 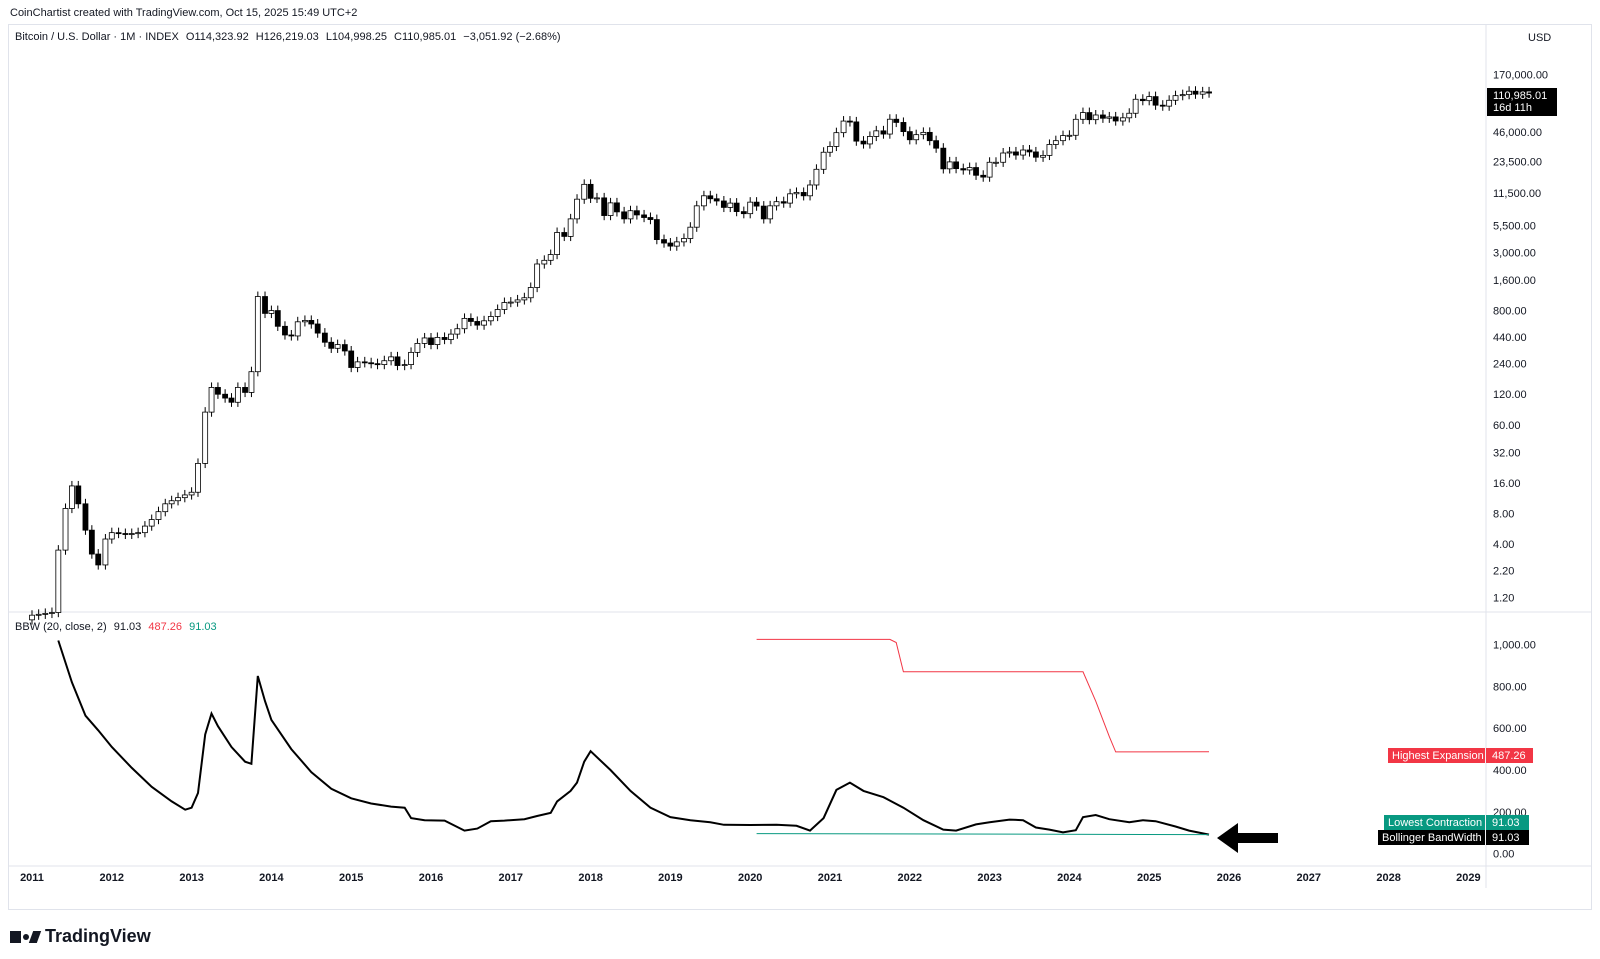 What do you see at coordinates (1514, 281) in the screenshot?
I see `price-tick-label: 1,600.00` at bounding box center [1514, 281].